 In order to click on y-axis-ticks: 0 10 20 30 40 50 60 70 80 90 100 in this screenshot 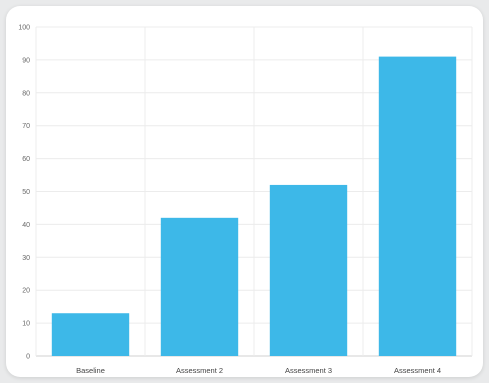, I will do `click(24, 193)`.